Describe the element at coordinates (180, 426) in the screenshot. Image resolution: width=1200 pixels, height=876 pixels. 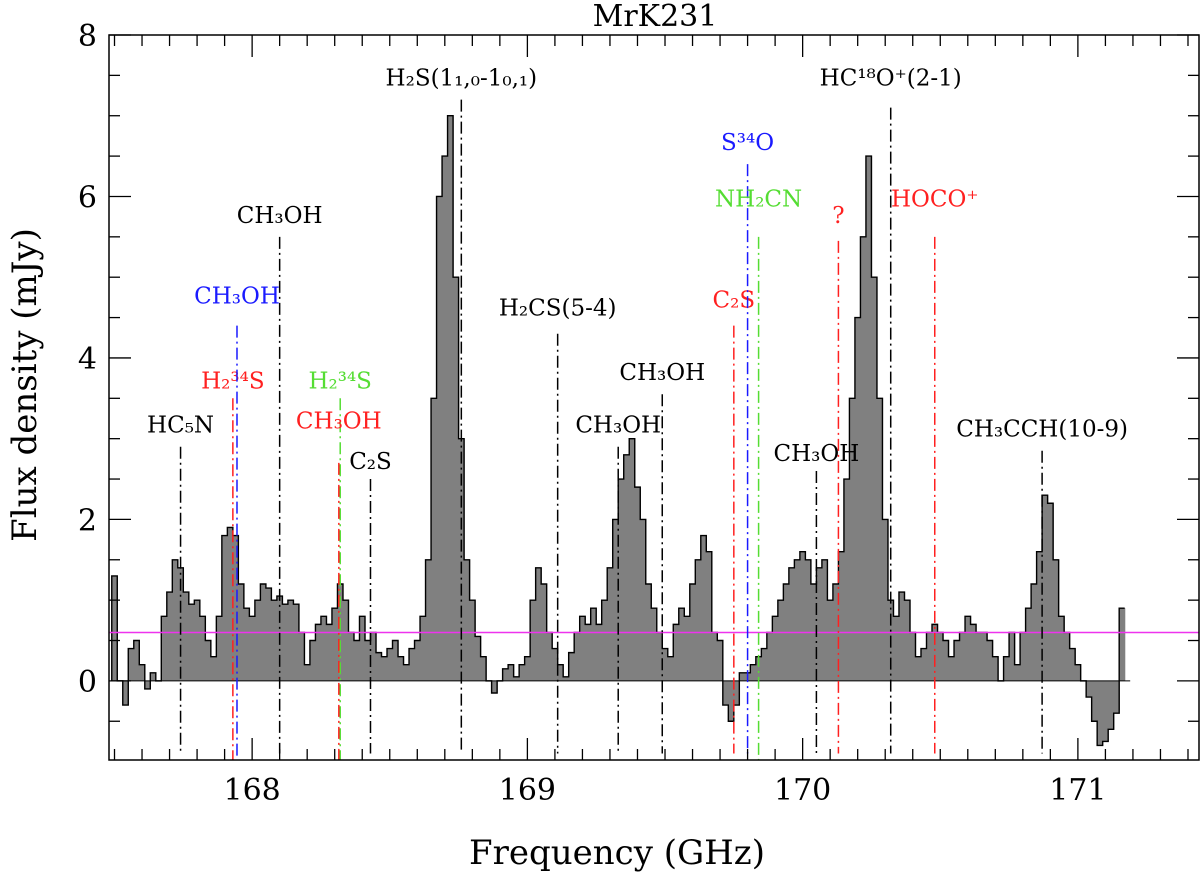
I see `line-marker-label: HC₅N` at that location.